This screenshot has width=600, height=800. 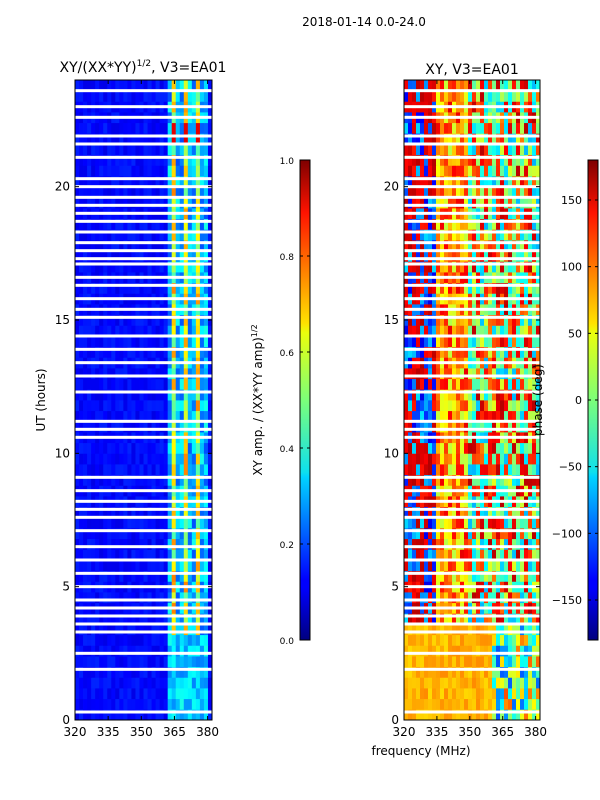 I want to click on y-tick-label: 0, so click(x=66, y=720).